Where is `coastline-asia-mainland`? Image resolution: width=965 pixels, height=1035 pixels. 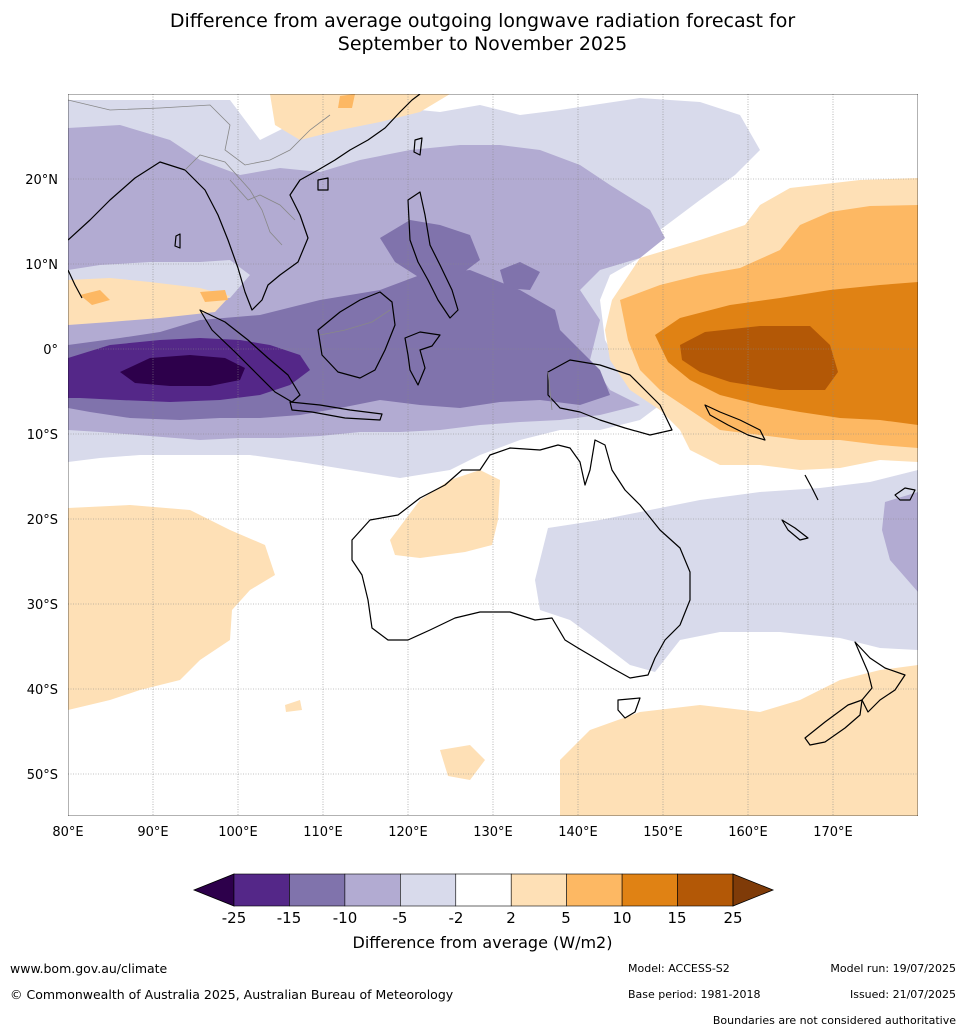
coastline-asia-mainland is located at coordinates (244, 202).